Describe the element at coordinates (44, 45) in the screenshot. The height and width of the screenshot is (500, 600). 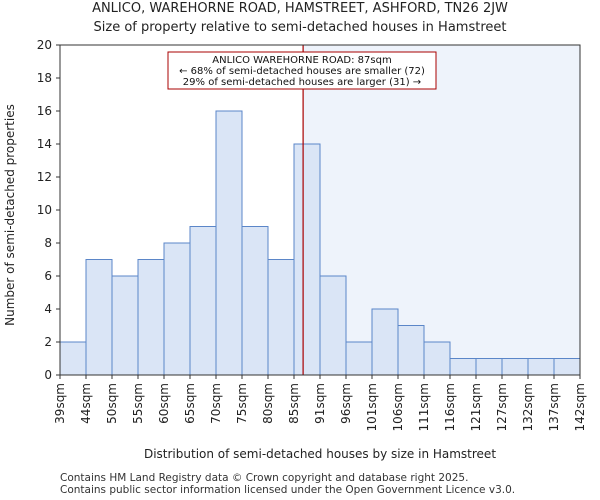
I see `y-tick-label-20: 20` at that location.